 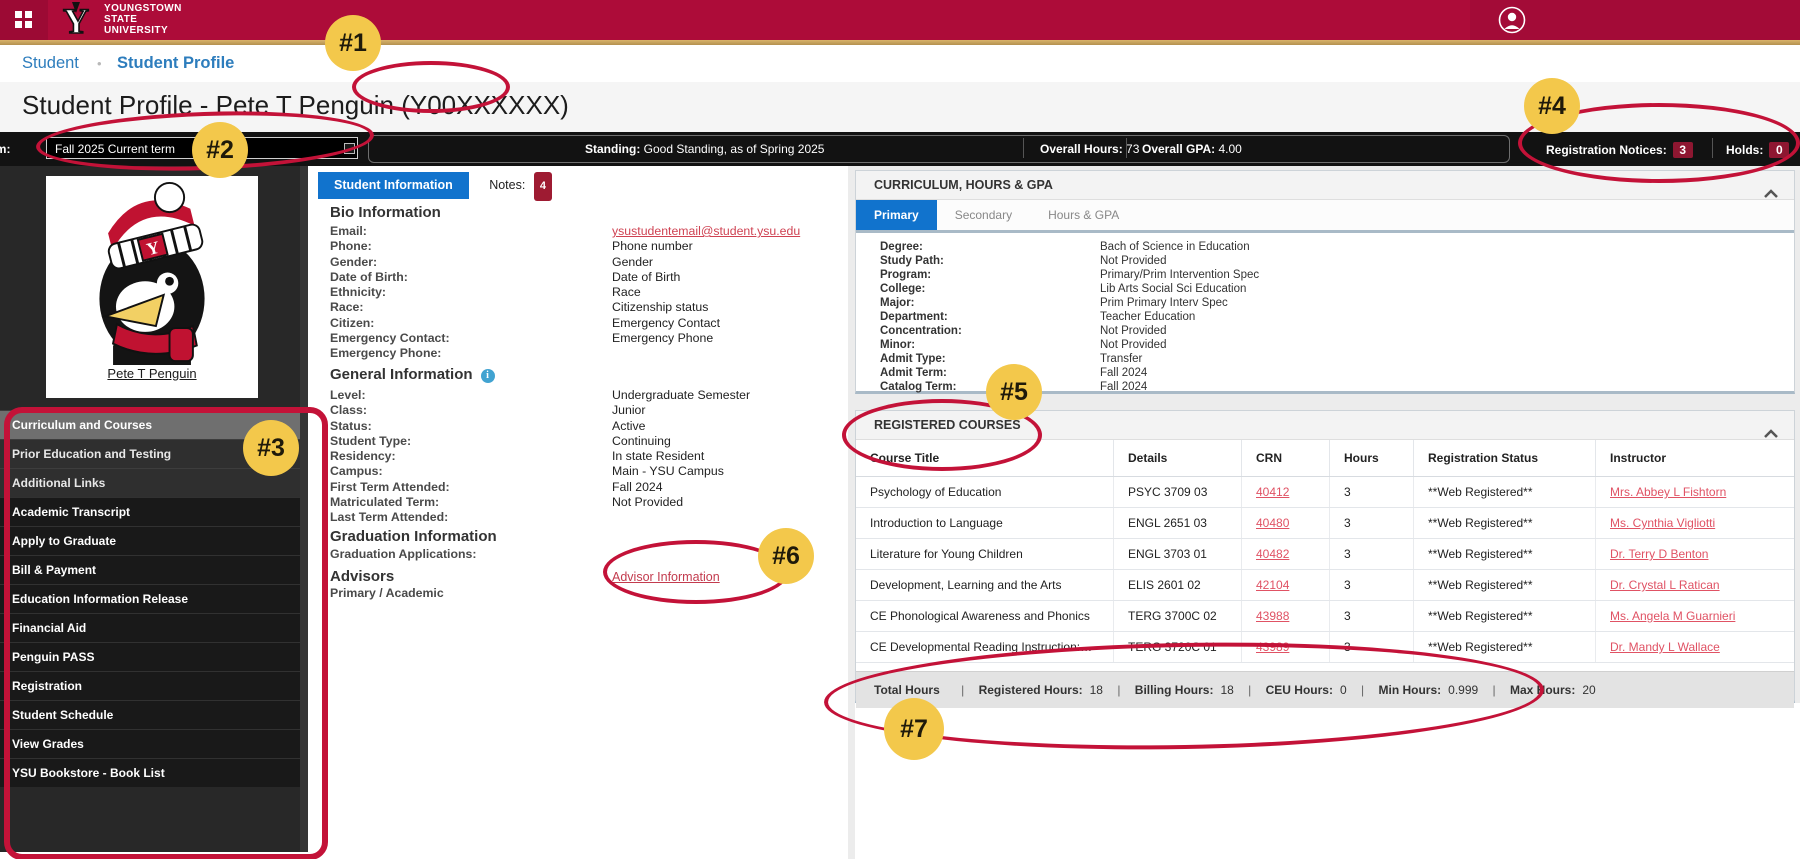 I want to click on curriculum-field-row: Concentration: Not Provided, so click(x=1337, y=331).